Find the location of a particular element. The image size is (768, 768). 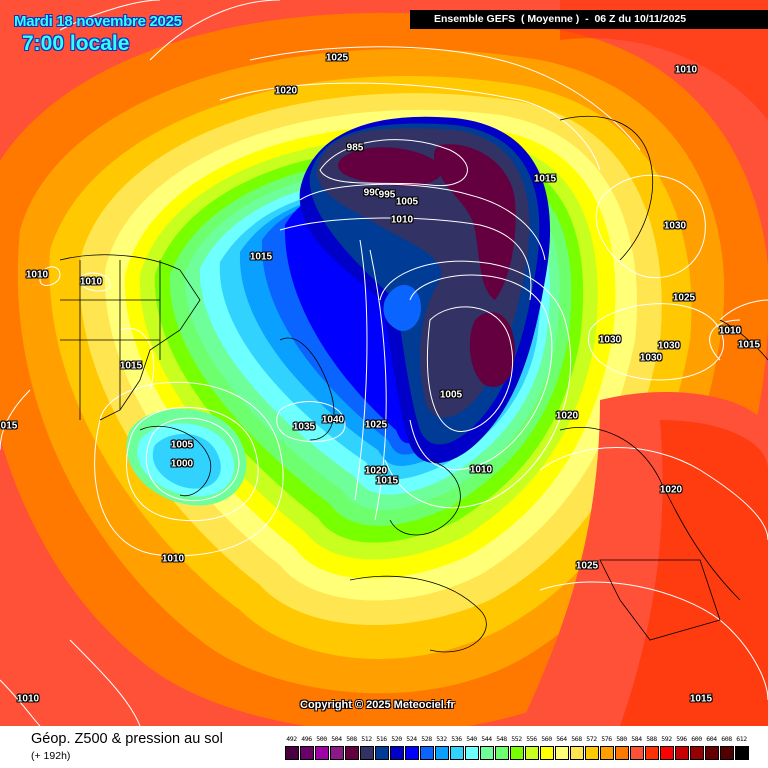

legend-entry: 564 is located at coordinates (561, 747).